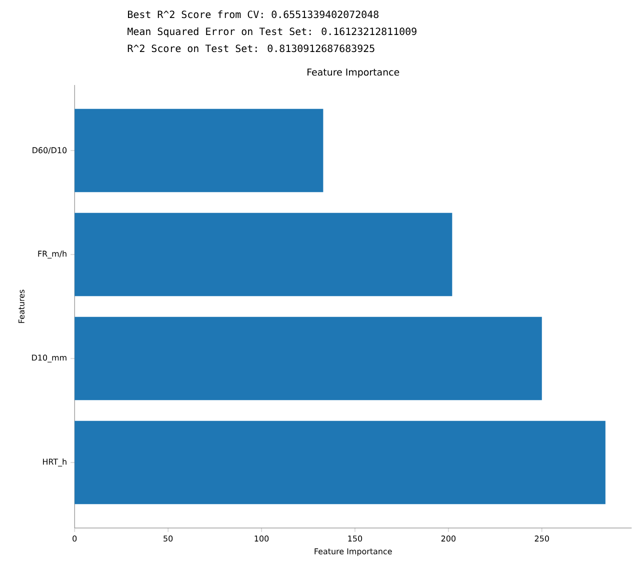 The image size is (632, 561). What do you see at coordinates (272, 32) in the screenshot?
I see `text: Mean Squared Error on Test Set: 0.16123212811009` at bounding box center [272, 32].